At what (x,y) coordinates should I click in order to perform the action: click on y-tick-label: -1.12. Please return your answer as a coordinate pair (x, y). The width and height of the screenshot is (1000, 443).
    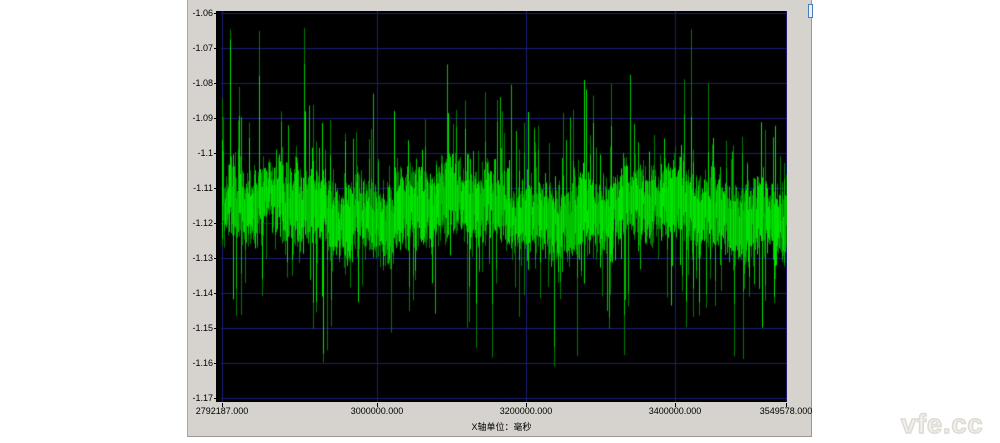
    Looking at the image, I should click on (202, 223).